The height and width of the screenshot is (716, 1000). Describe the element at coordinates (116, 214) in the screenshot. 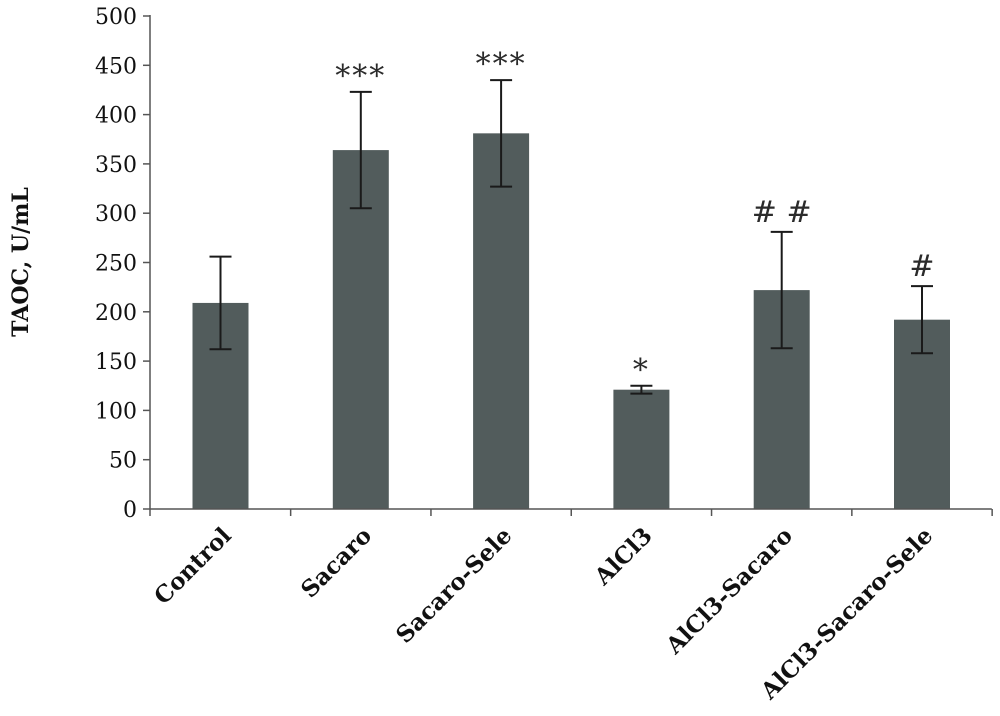

I see `y-tick-label: 300` at that location.